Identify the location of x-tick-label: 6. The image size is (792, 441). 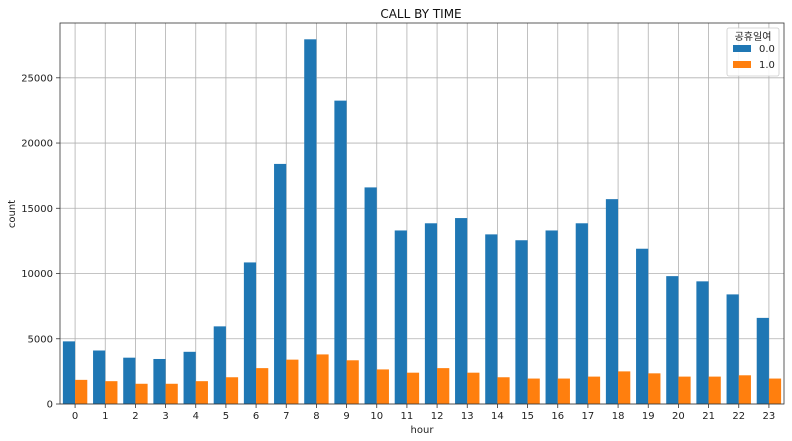
(256, 416).